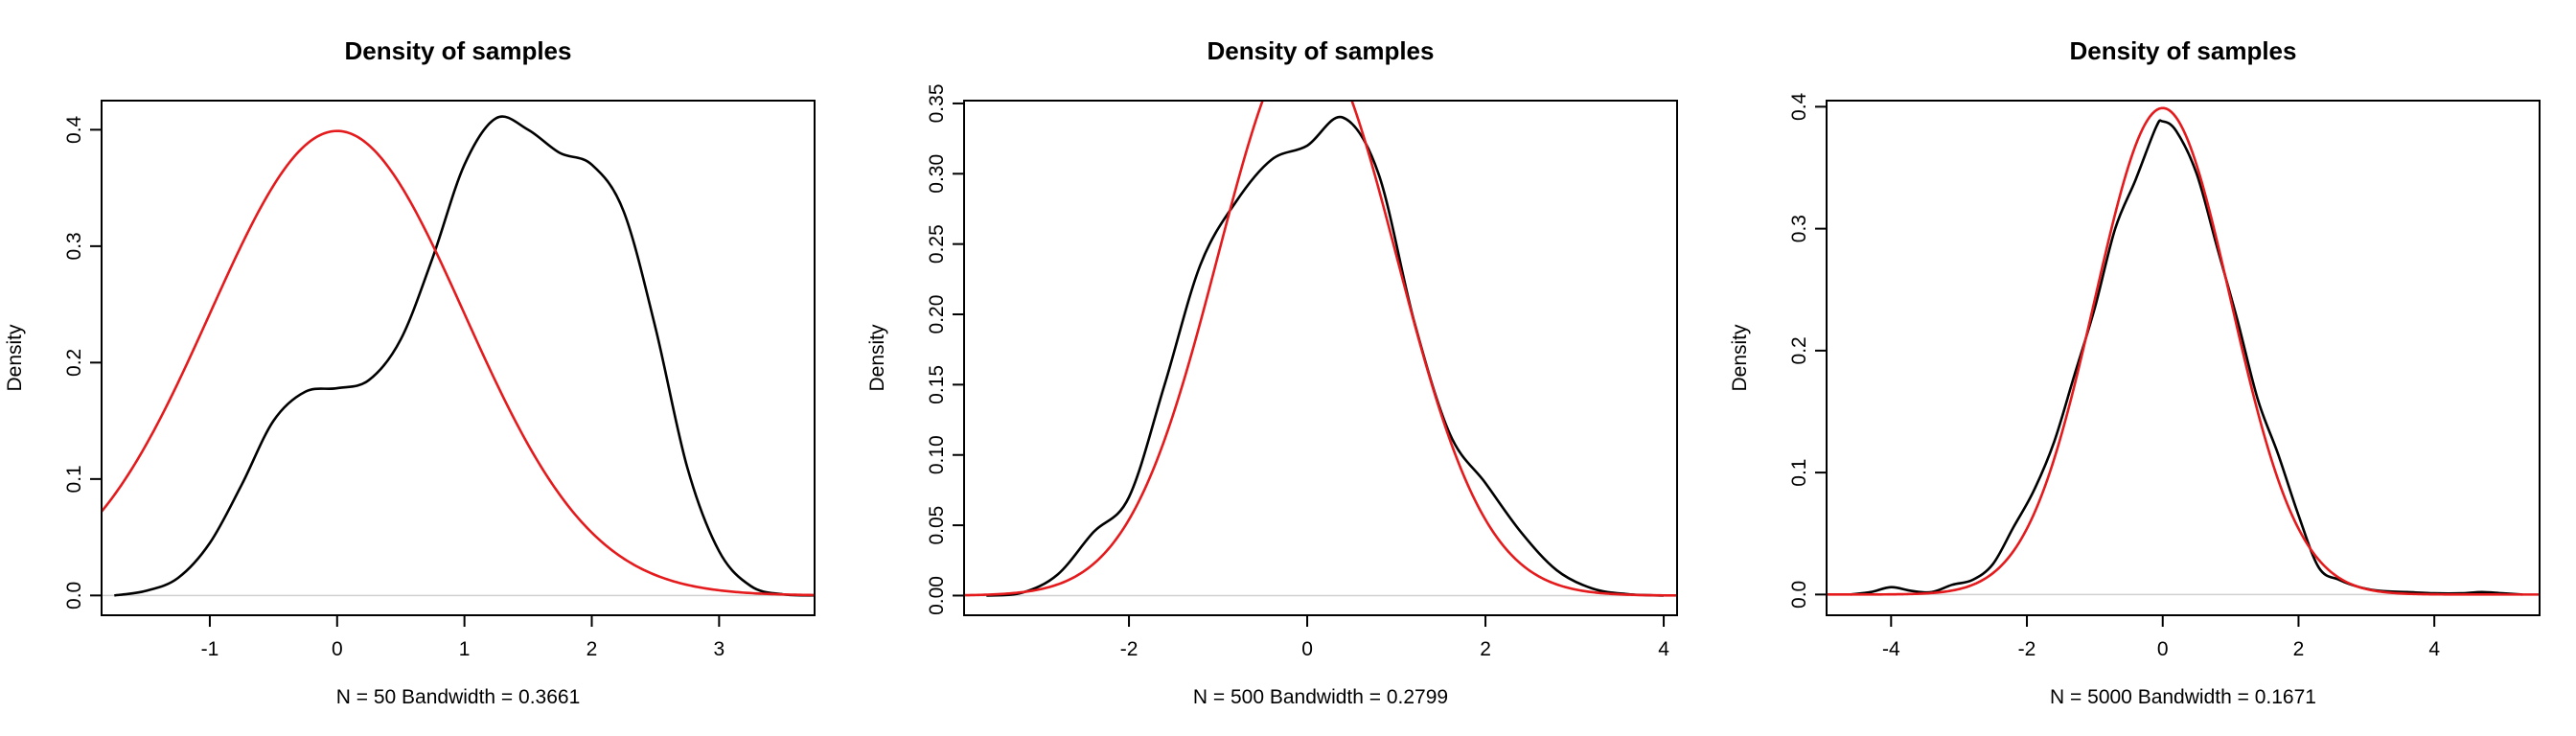  I want to click on x-axis-label-1: N = 50 Bandwidth = 0.3661, so click(458, 697).